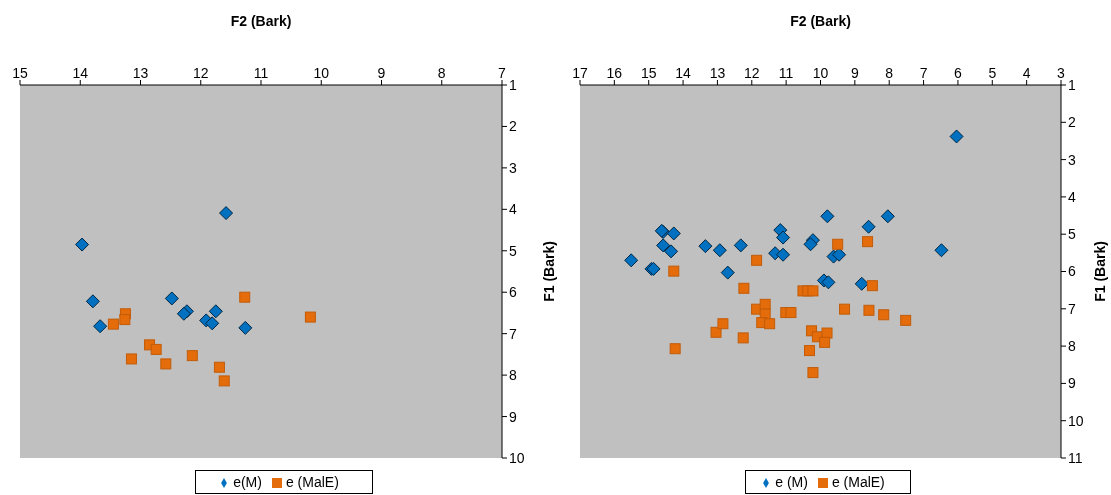  Describe the element at coordinates (1026, 73) in the screenshot. I see `x-tick-label: 4` at that location.